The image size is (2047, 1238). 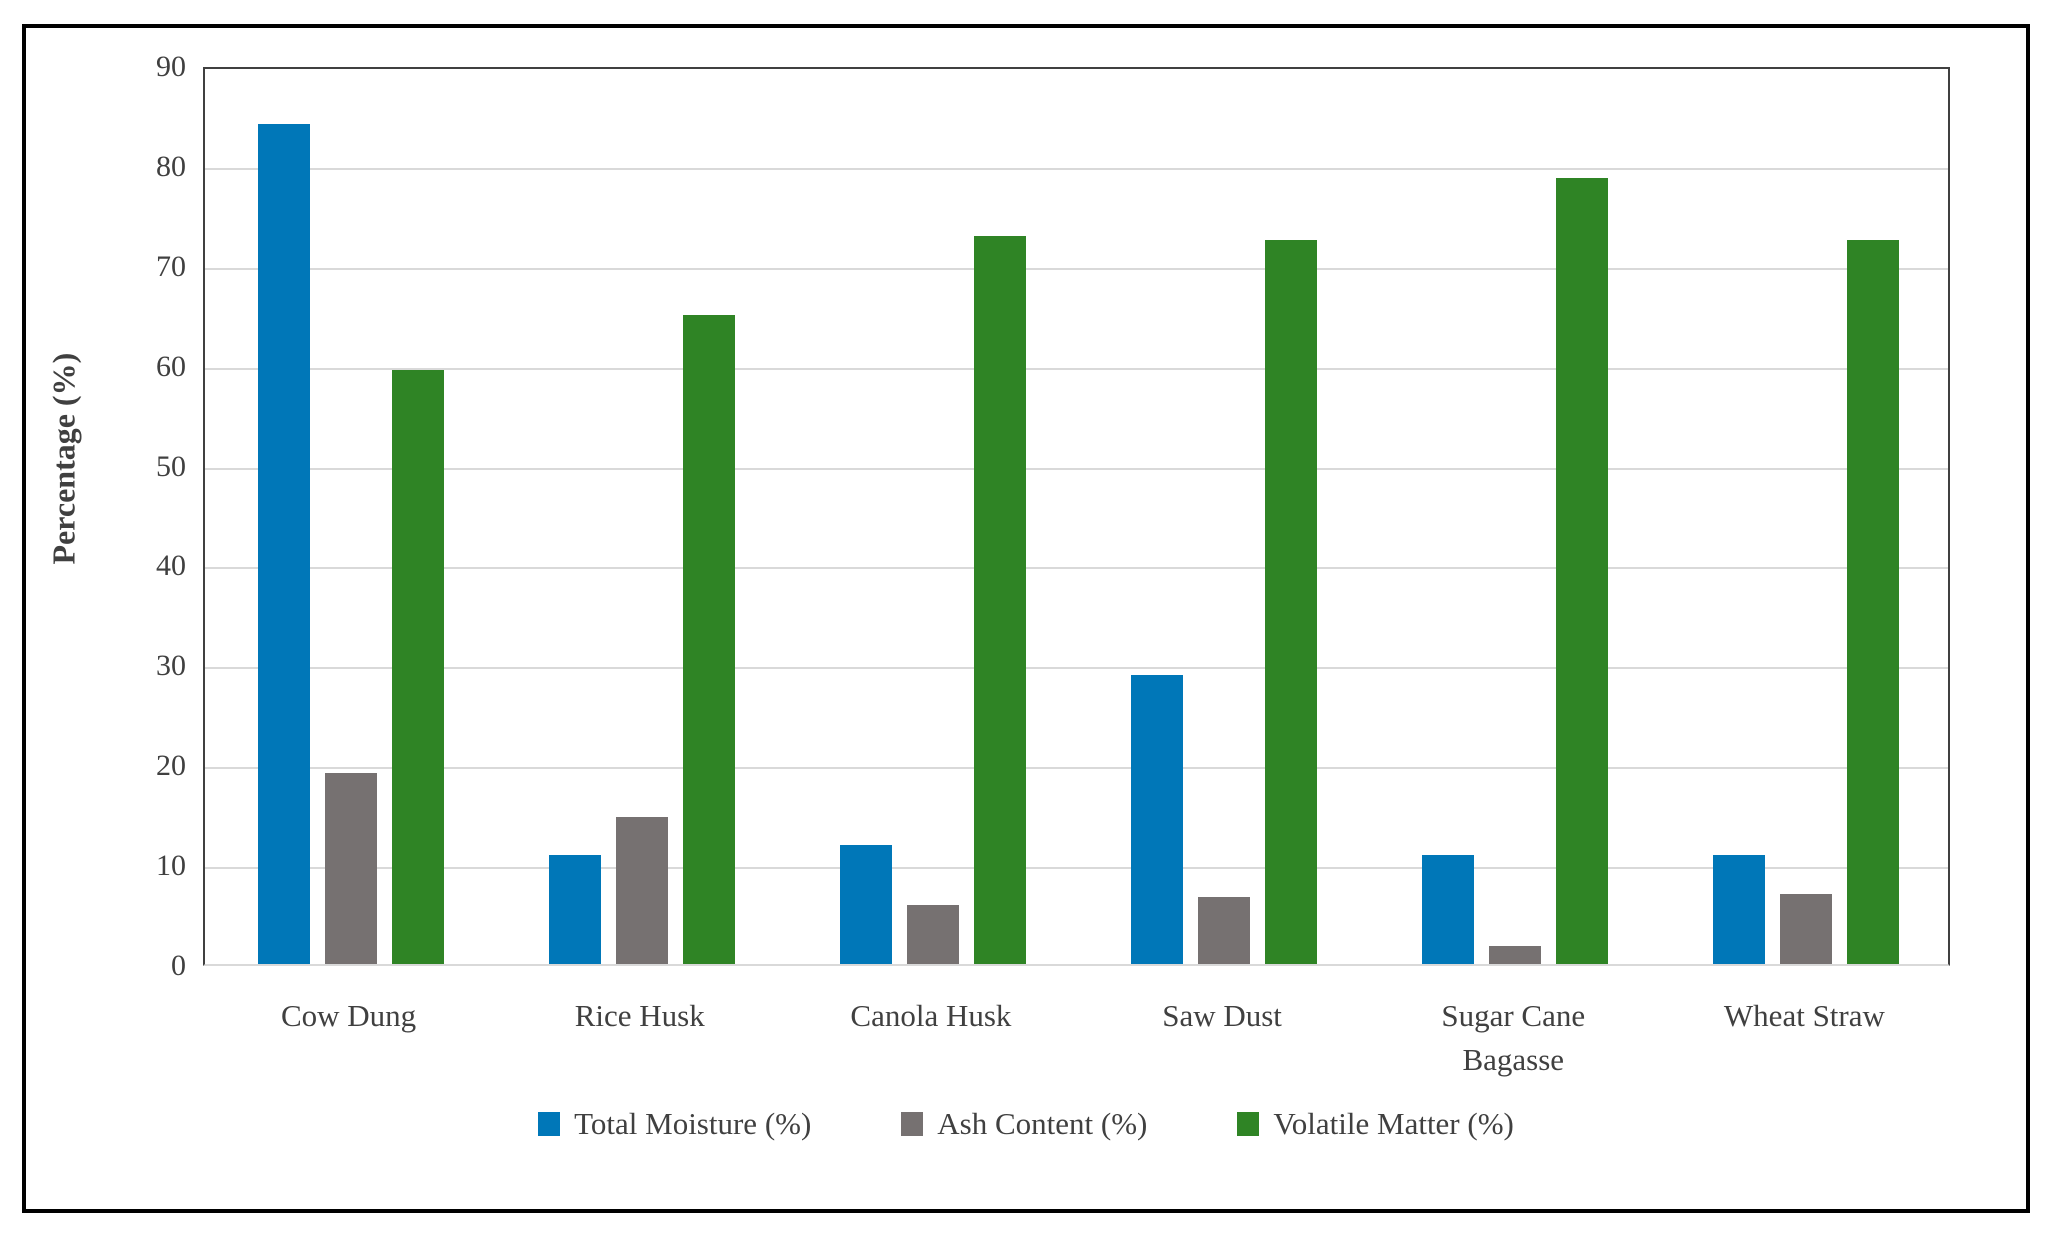 What do you see at coordinates (171, 766) in the screenshot?
I see `y-tick-label: 20` at bounding box center [171, 766].